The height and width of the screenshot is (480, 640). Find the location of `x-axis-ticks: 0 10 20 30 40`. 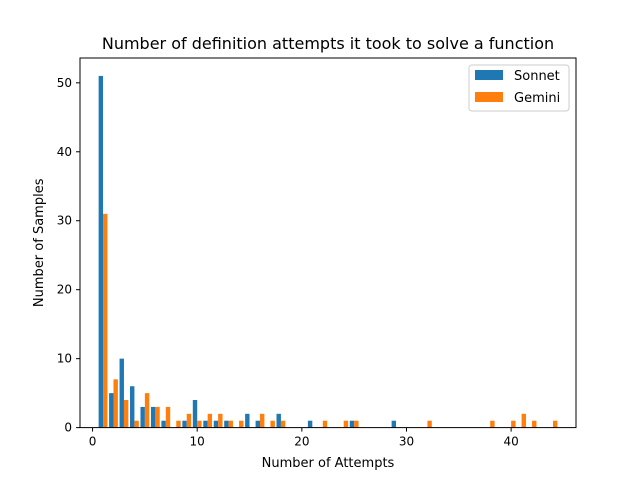

x-axis-ticks: 0 10 20 30 40 is located at coordinates (304, 438).